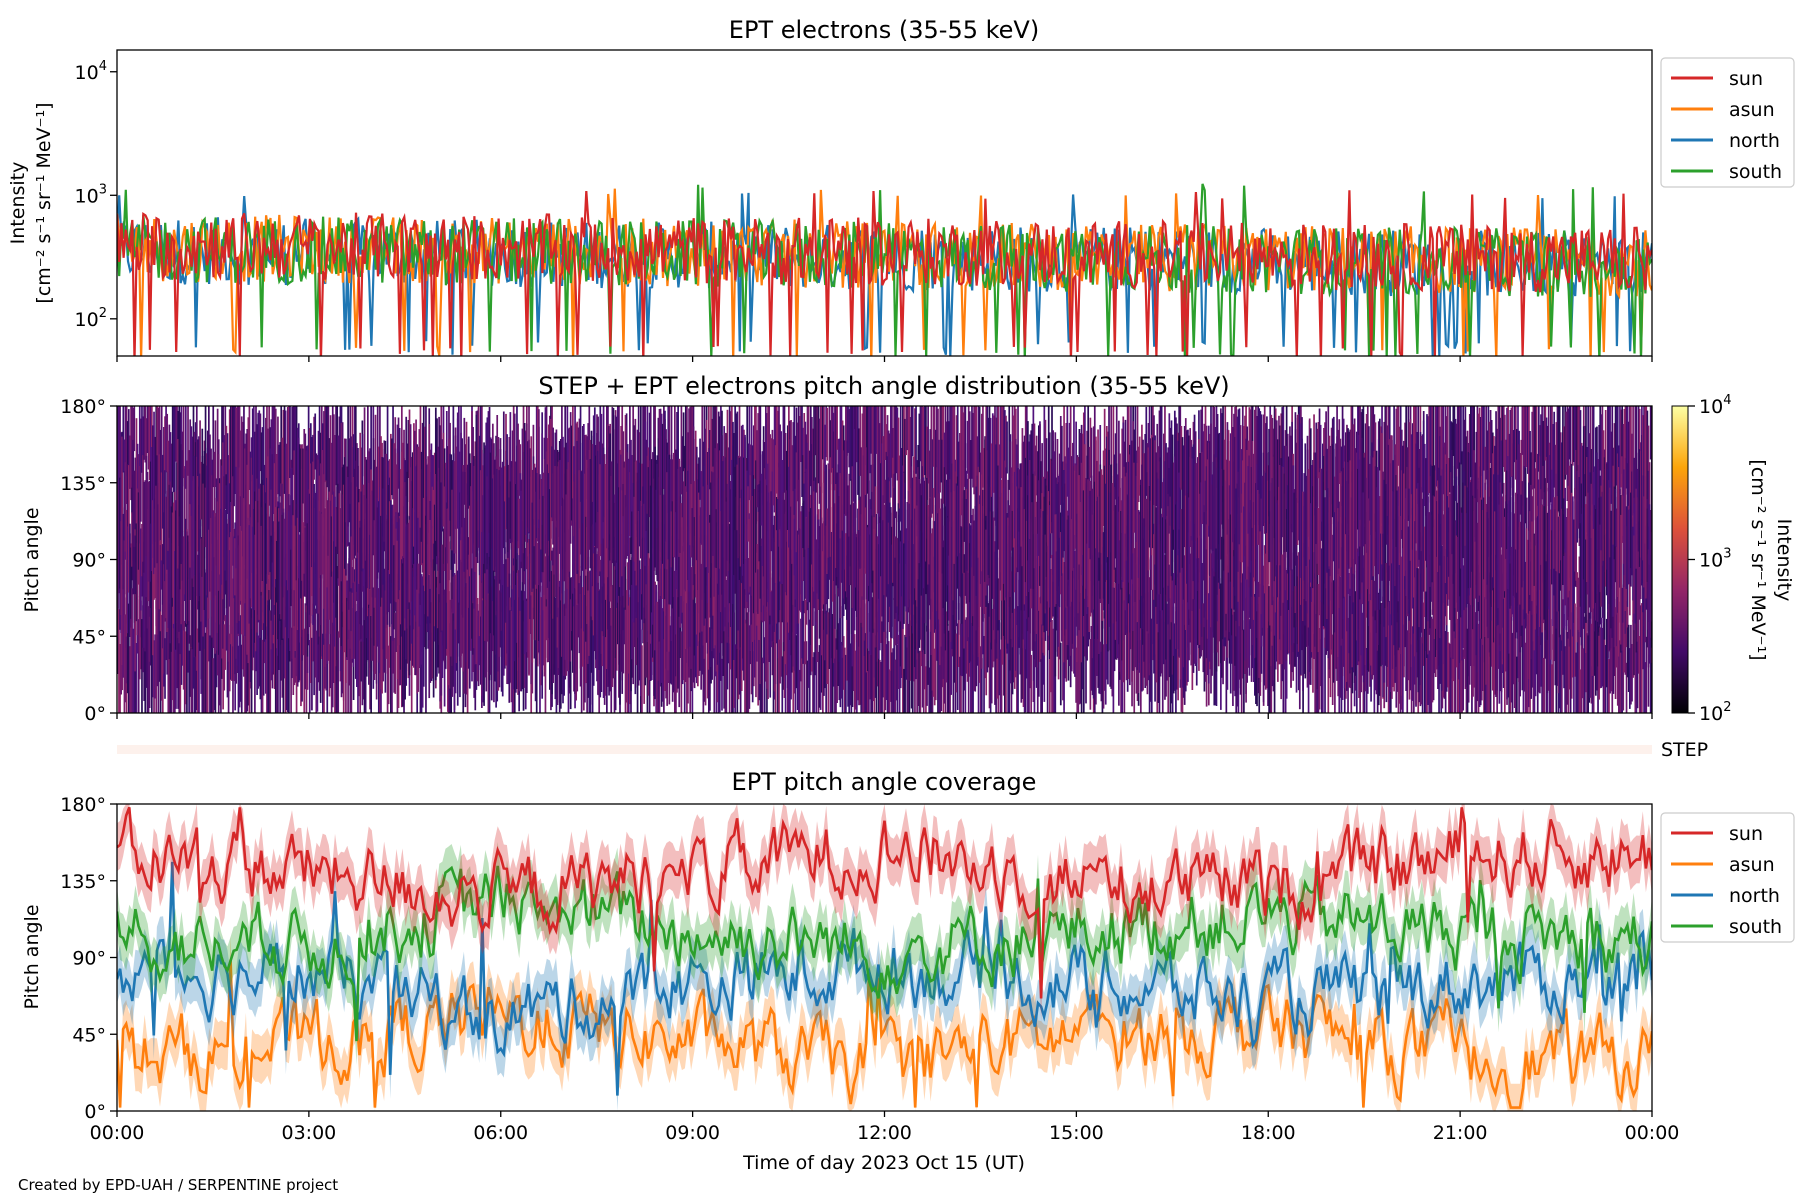 The height and width of the screenshot is (1204, 1800). I want to click on tick-label: 10⁴, so click(91, 71).